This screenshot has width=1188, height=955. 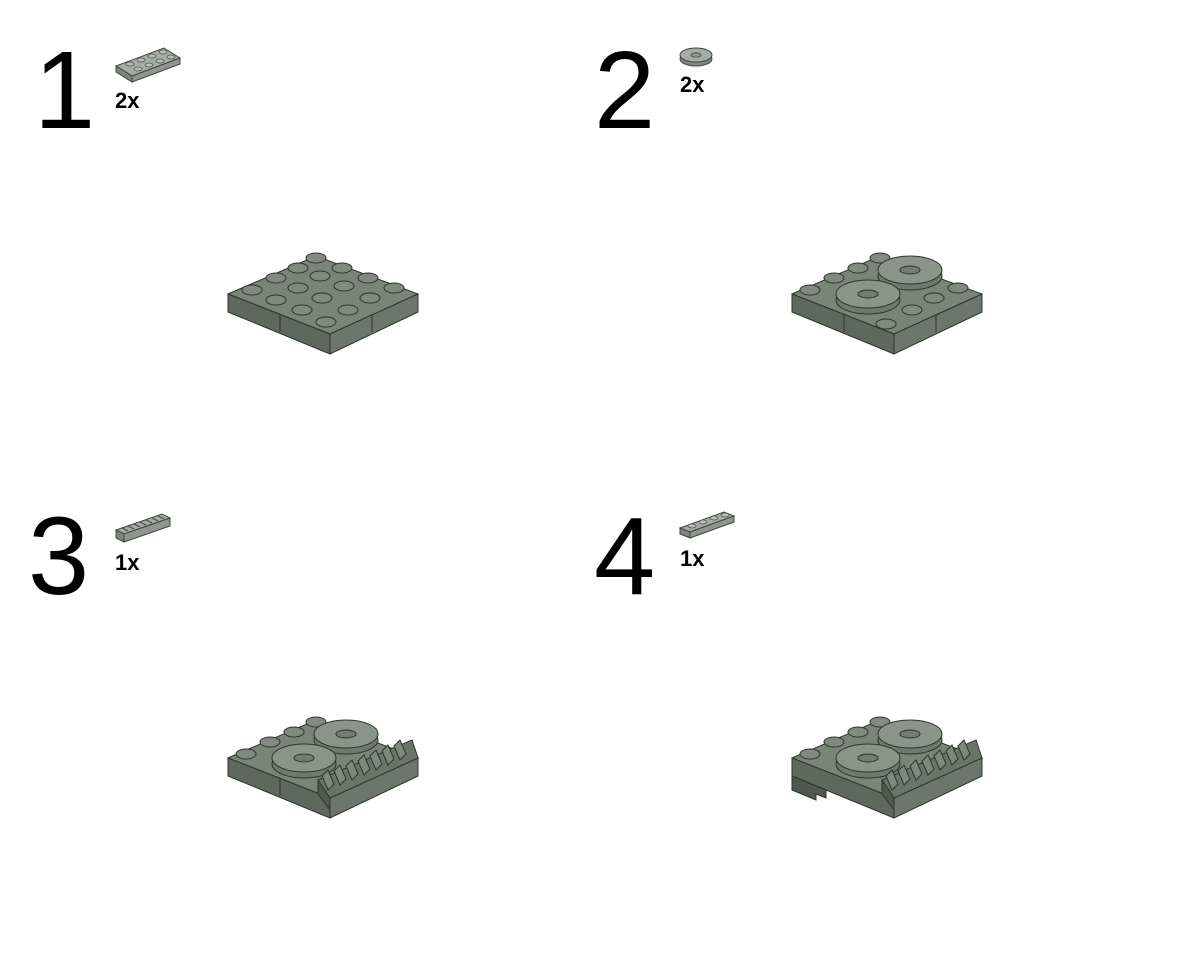 I want to click on step-number: 2, so click(x=625, y=90).